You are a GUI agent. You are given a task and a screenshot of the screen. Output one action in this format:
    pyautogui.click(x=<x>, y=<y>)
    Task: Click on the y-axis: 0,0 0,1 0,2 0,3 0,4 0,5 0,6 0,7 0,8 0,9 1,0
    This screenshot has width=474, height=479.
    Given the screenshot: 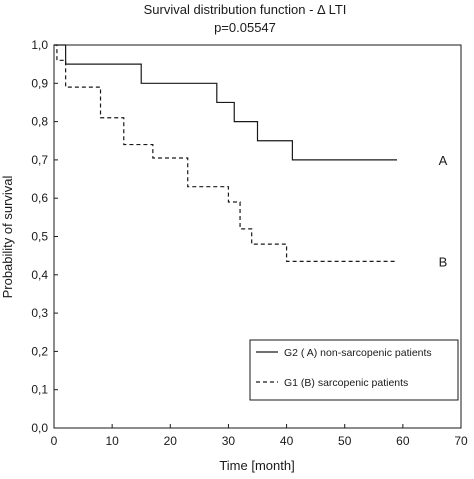 What is the action you would take?
    pyautogui.click(x=44, y=236)
    